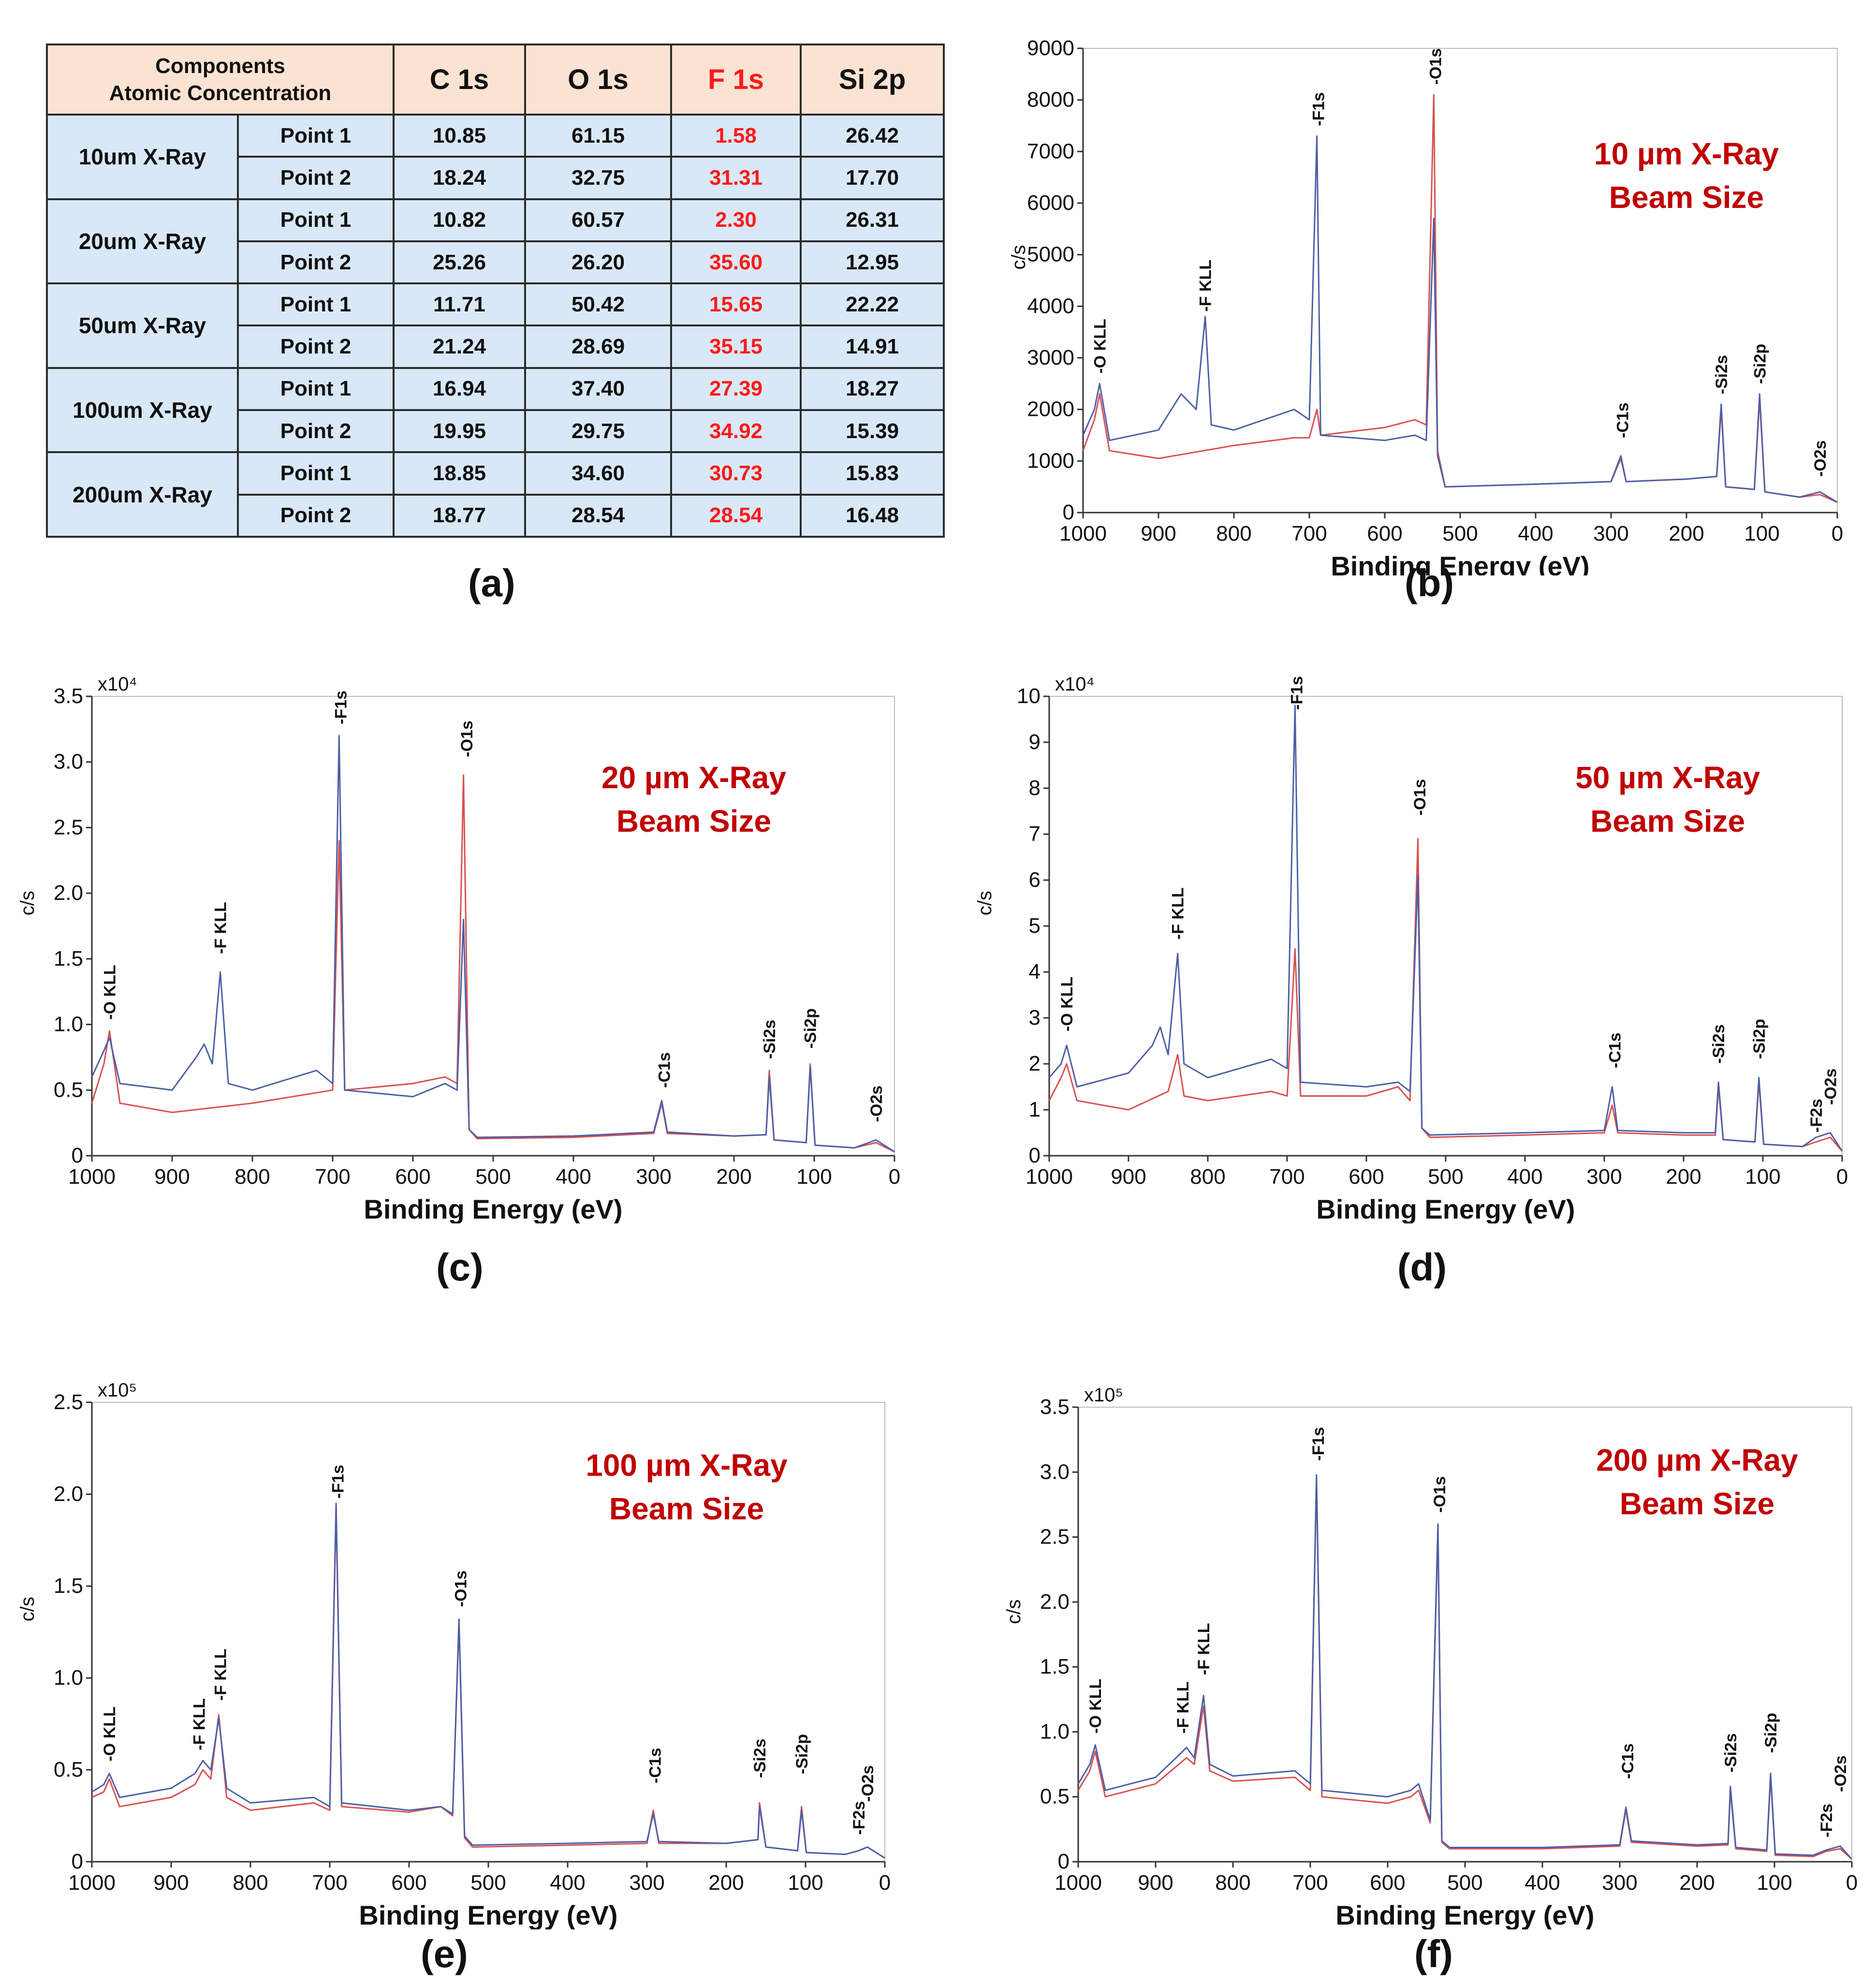  What do you see at coordinates (220, 80) in the screenshot?
I see `components-header: Components Atomic Concentration` at bounding box center [220, 80].